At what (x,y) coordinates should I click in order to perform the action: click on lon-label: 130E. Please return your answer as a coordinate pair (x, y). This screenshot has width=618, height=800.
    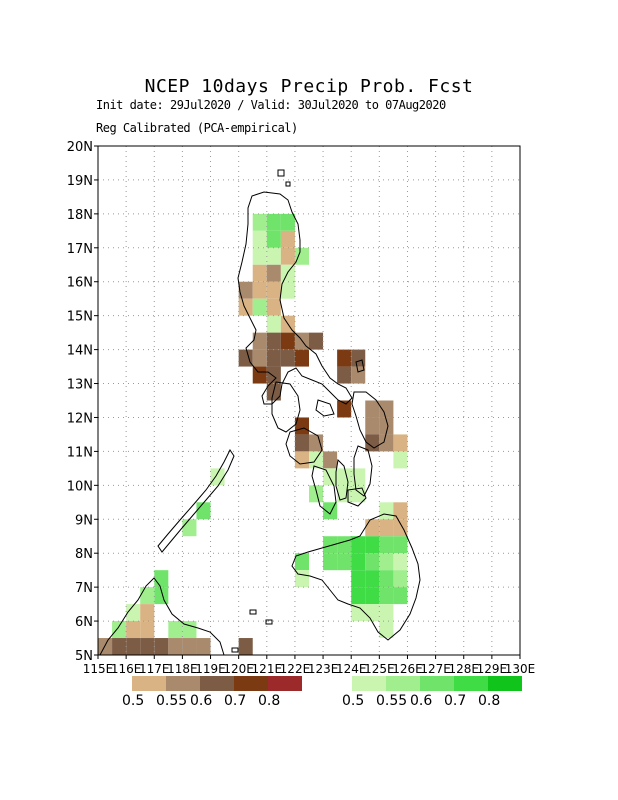
    Looking at the image, I should click on (520, 669).